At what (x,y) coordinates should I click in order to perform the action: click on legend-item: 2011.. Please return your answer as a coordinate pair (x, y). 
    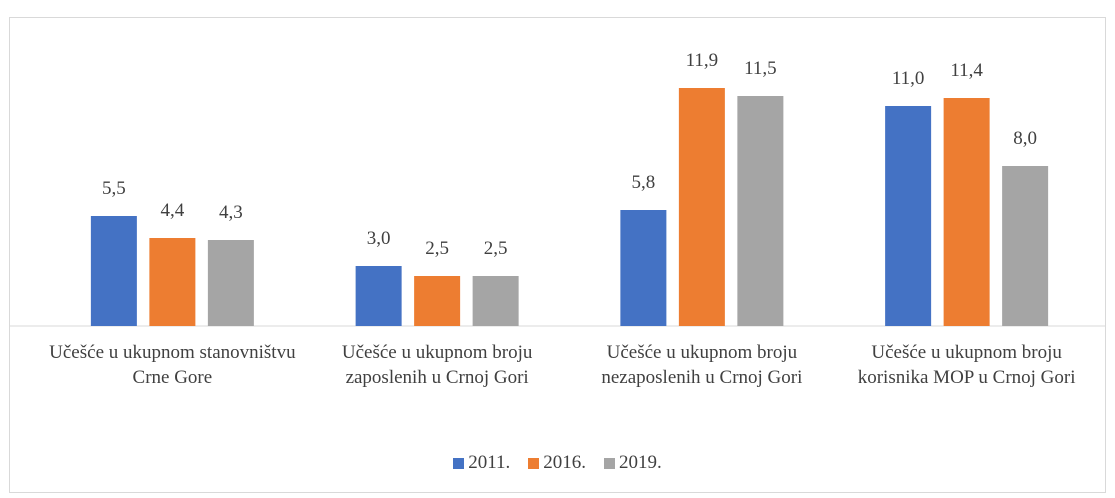
    Looking at the image, I should click on (481, 463).